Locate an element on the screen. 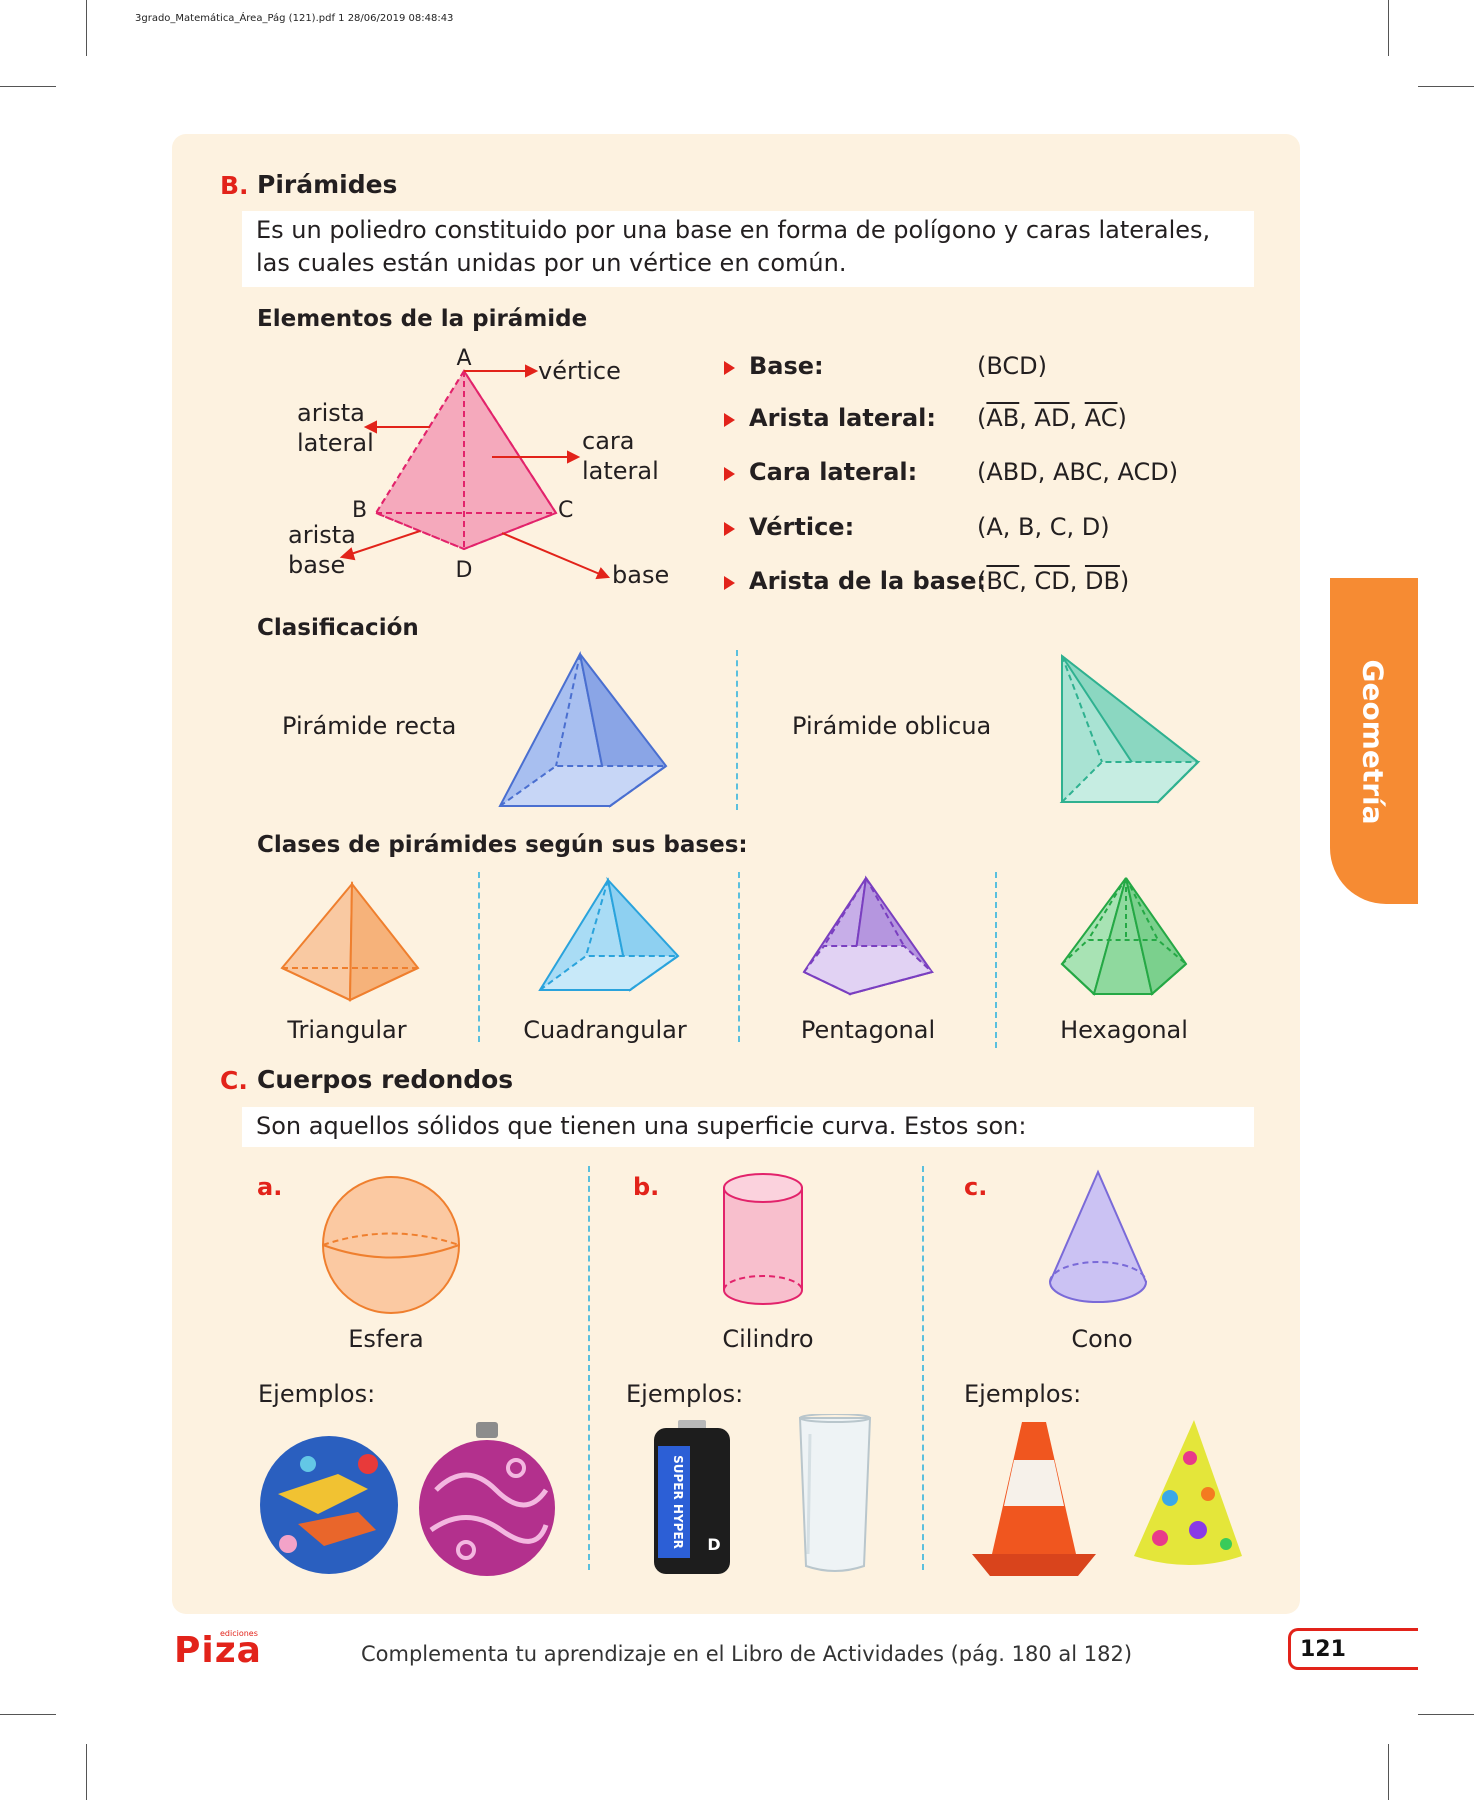 This screenshot has width=1474, height=1800. label-d: D is located at coordinates (464, 570).